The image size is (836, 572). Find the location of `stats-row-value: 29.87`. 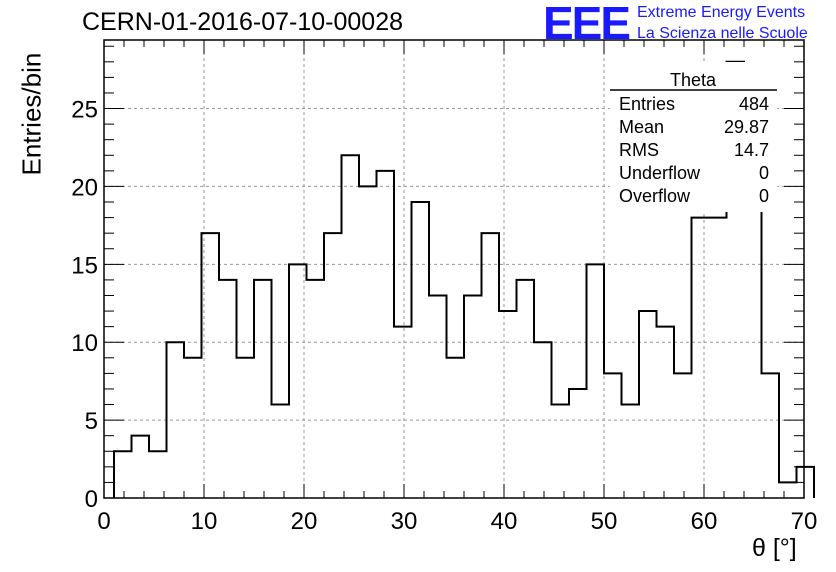

stats-row-value: 29.87 is located at coordinates (746, 127).